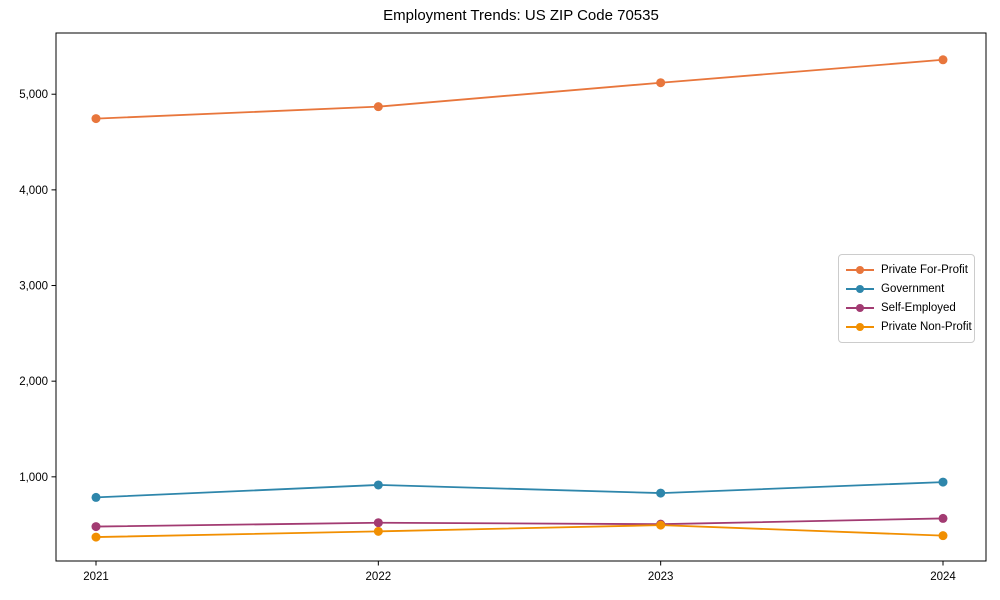 This screenshot has width=1000, height=600. I want to click on series-line-government, so click(519, 490).